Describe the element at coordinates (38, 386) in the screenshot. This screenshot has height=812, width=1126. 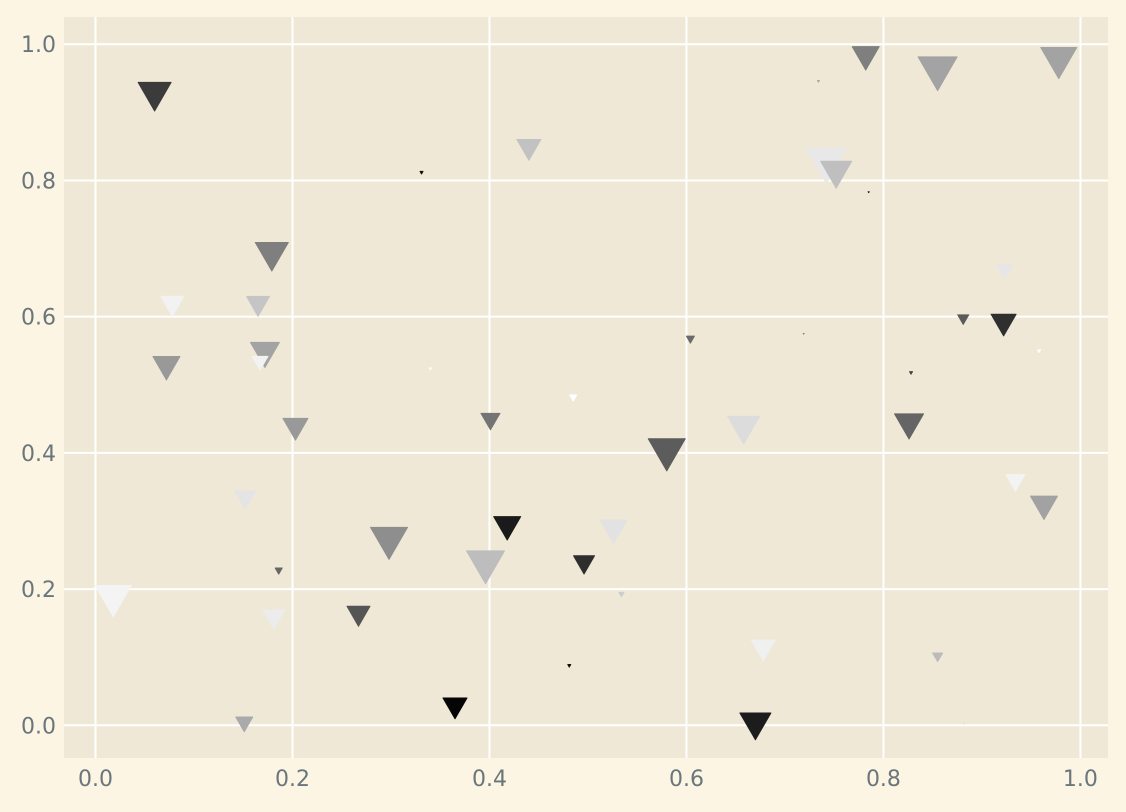
I see `y-axis-ticks: 0.0 0.2 0.4 0.6 0.8 1.0` at that location.